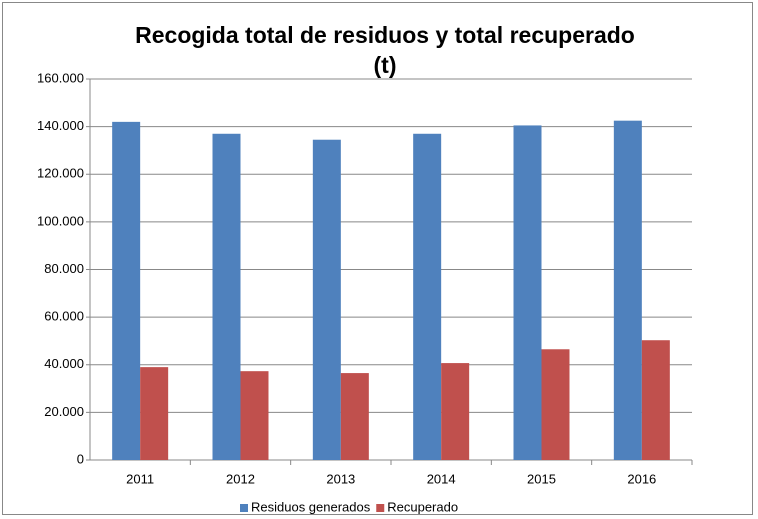 This screenshot has width=758, height=519. I want to click on y-tick-label: 120.000, so click(60, 173).